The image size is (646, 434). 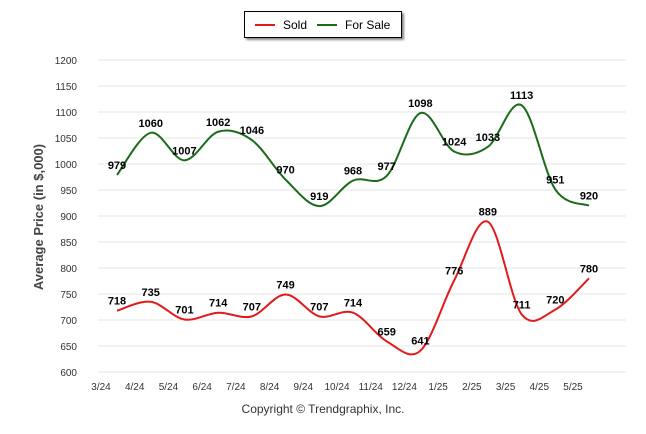 I want to click on data-label-for-sale: 1046, so click(x=252, y=131).